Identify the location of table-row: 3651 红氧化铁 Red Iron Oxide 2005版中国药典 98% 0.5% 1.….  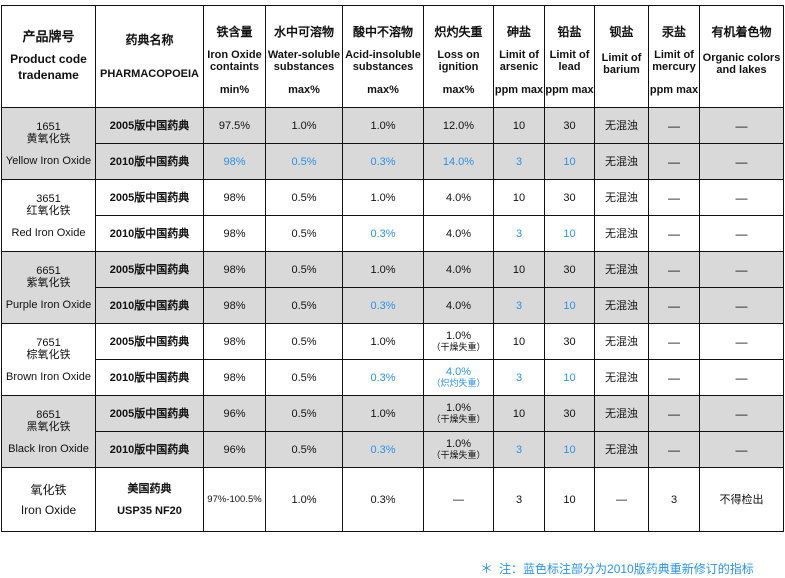
(392, 215).